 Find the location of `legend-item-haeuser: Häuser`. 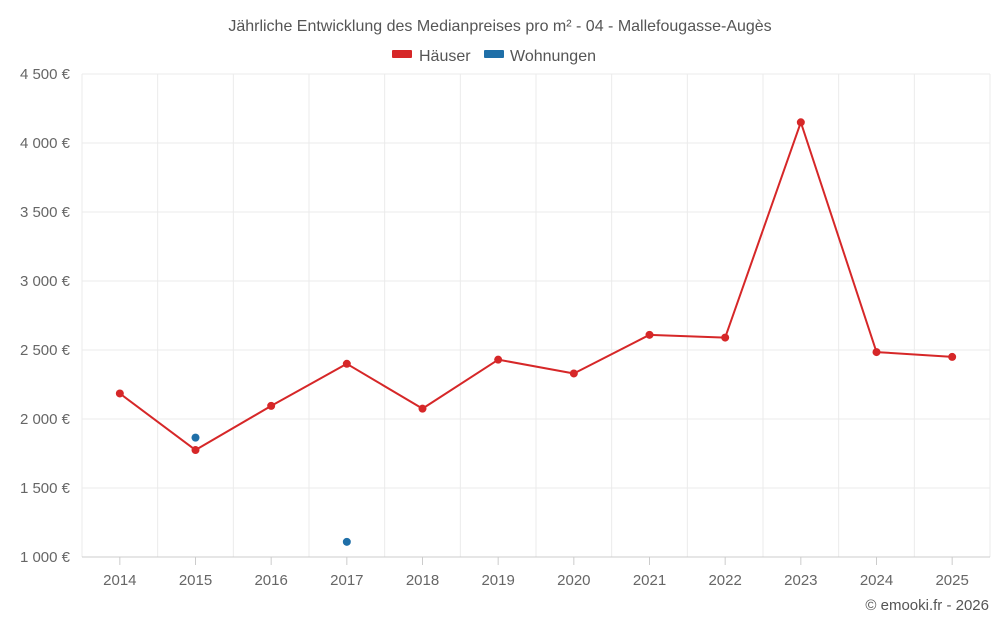

legend-item-haeuser: Häuser is located at coordinates (431, 56).